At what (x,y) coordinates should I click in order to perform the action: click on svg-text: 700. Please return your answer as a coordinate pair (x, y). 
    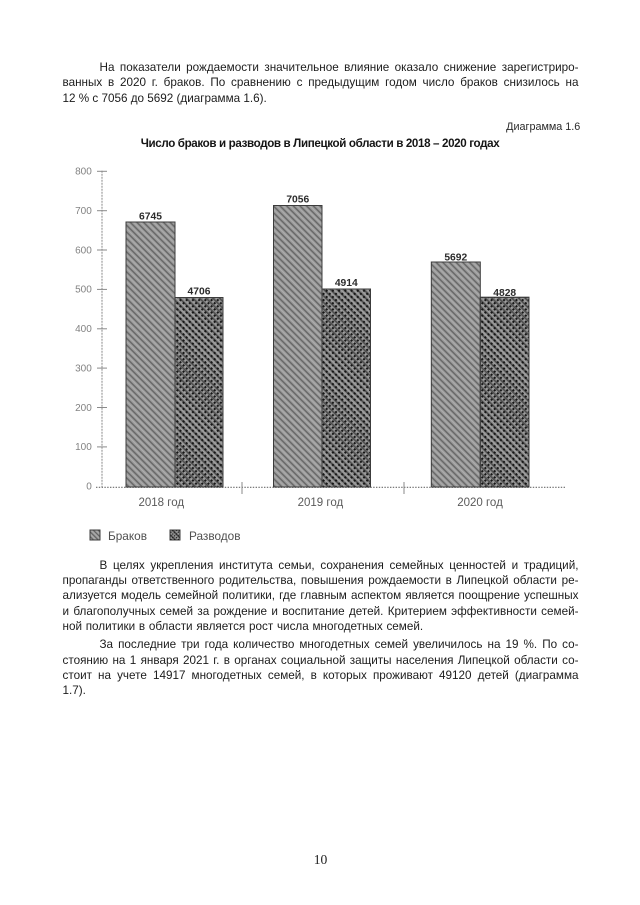
    Looking at the image, I should click on (83, 211).